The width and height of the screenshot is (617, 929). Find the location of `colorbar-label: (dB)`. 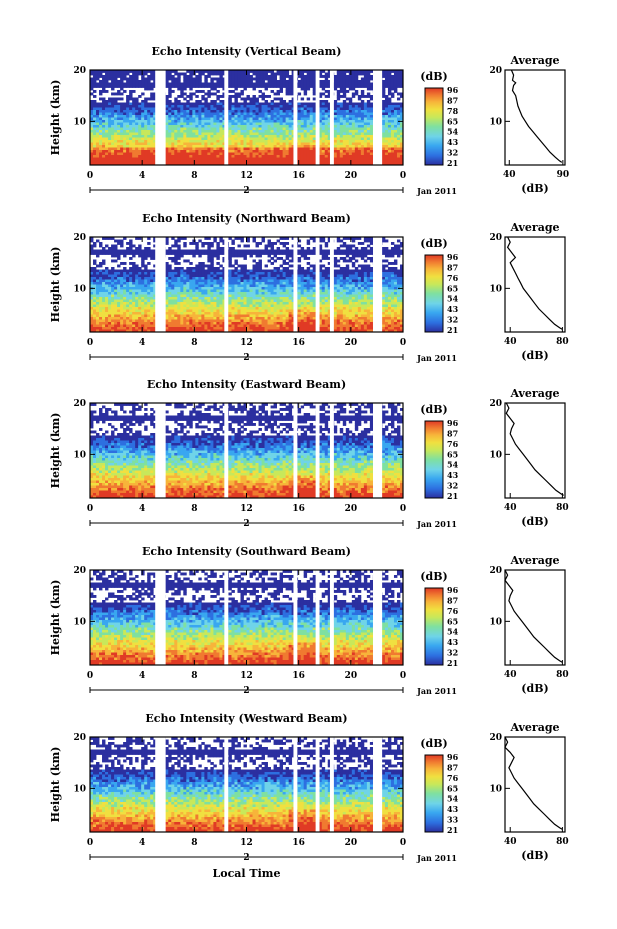

colorbar-label: (dB) is located at coordinates (433, 76).